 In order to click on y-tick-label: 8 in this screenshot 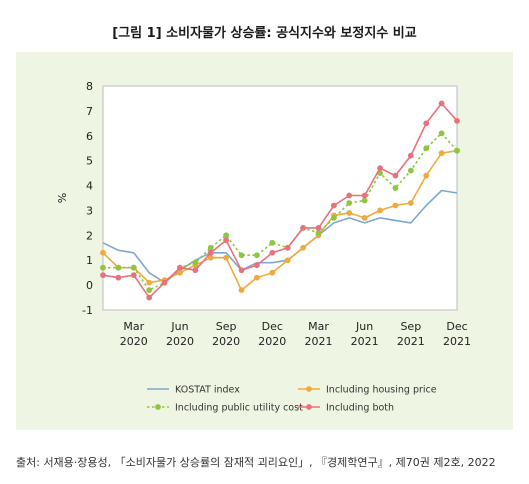, I will do `click(89, 86)`.